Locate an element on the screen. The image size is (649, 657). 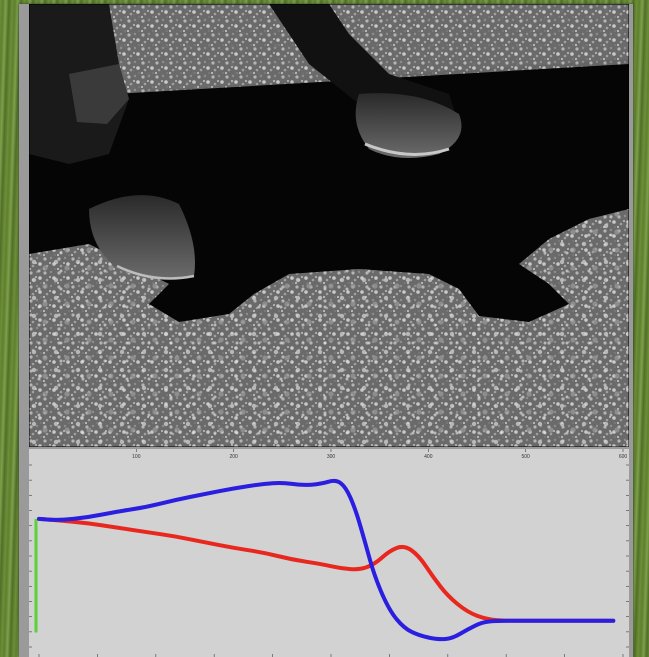
x-tick-label-100: 100 is located at coordinates (136, 457).